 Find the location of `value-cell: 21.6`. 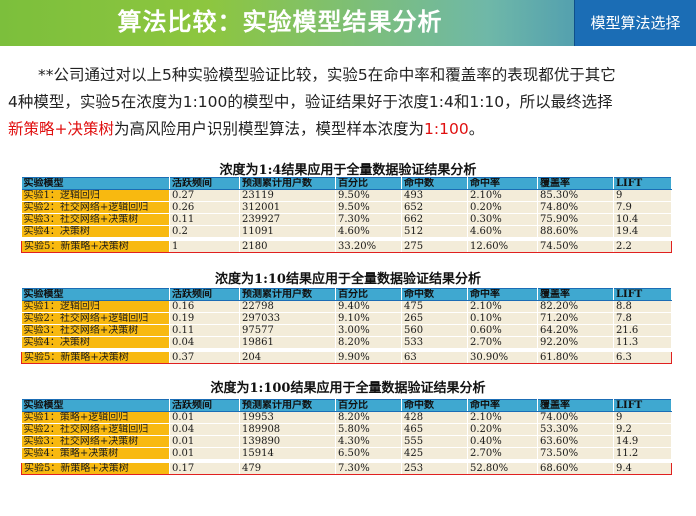

value-cell: 21.6 is located at coordinates (643, 331).